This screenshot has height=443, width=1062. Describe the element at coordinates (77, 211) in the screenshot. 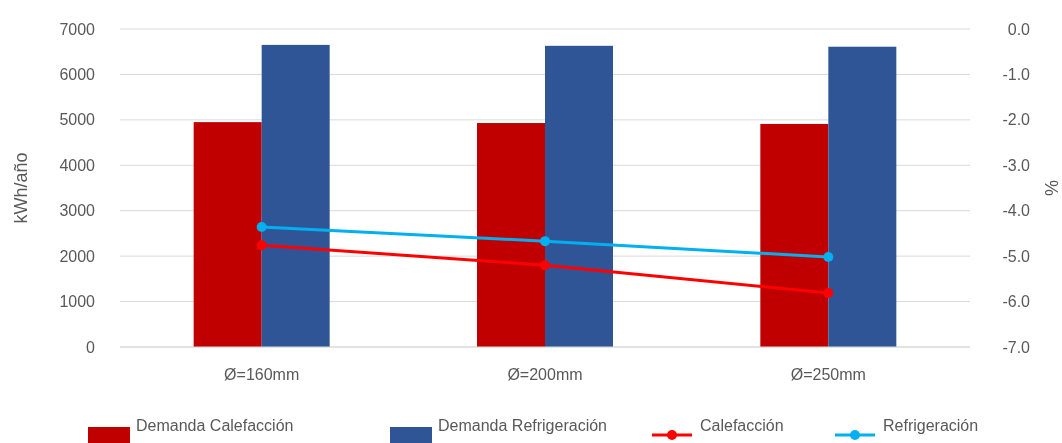

I see `y-tick-label: 3000` at that location.